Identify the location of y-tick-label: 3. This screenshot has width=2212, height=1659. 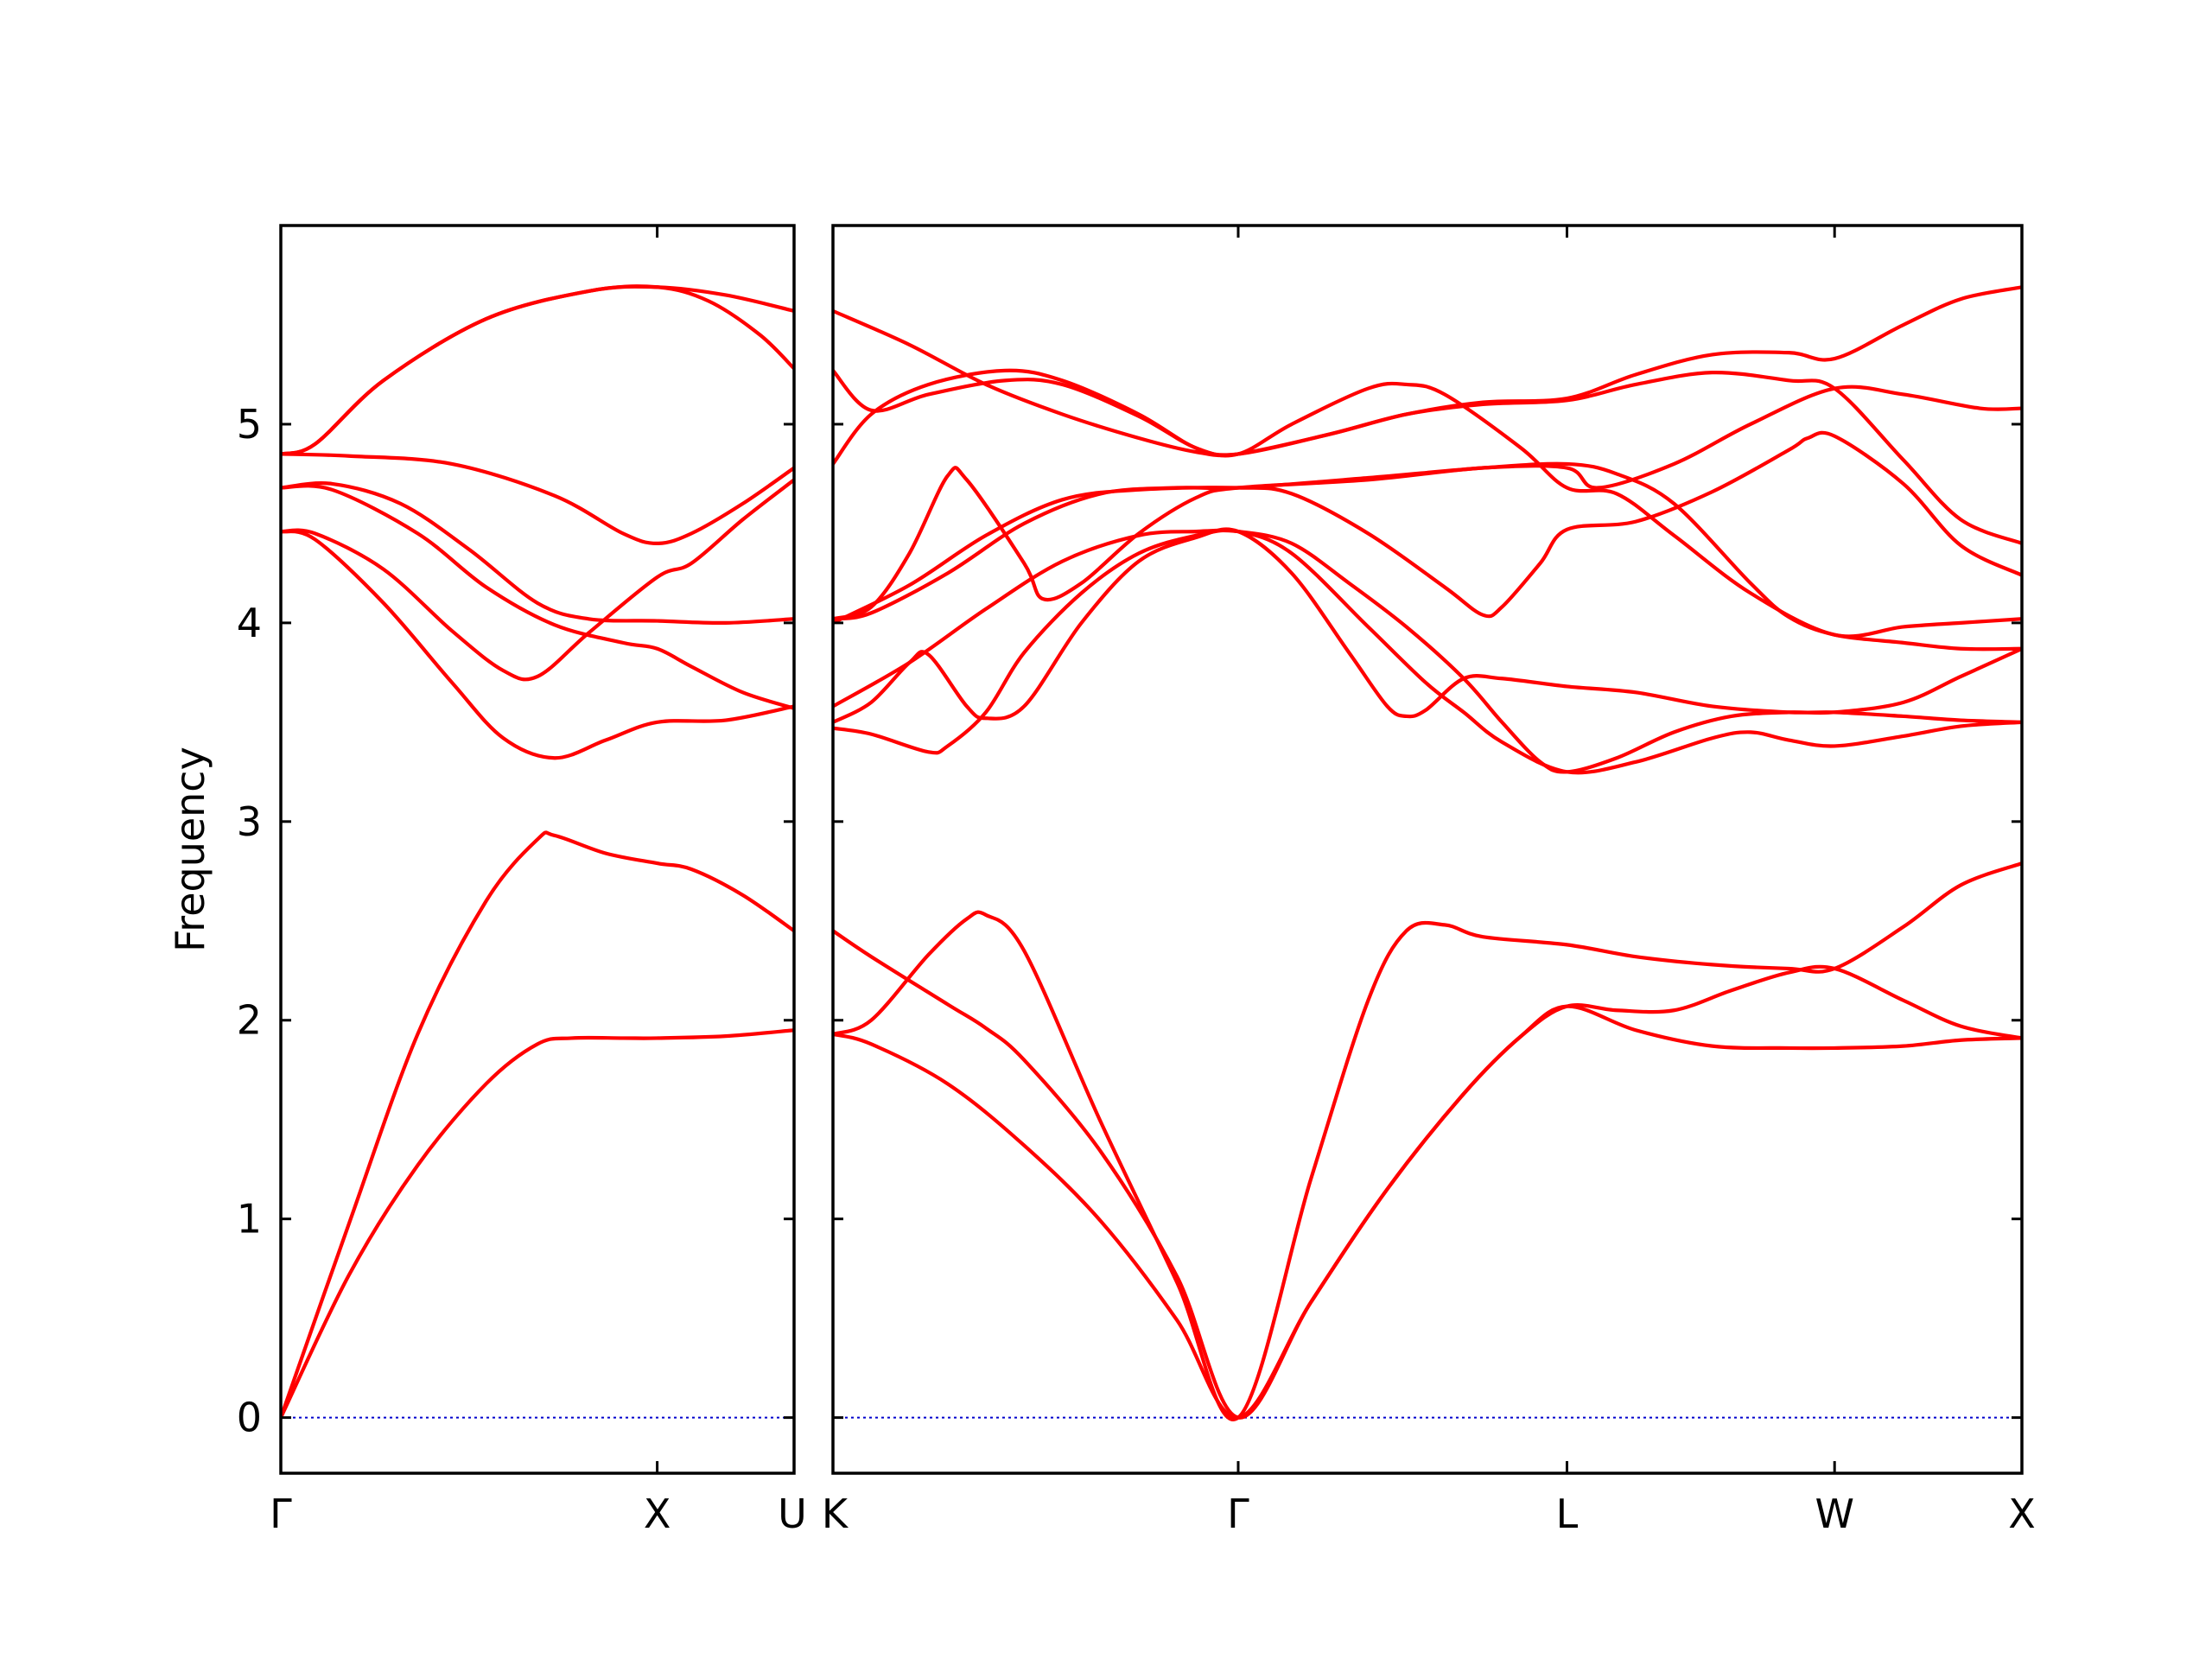
(249, 821).